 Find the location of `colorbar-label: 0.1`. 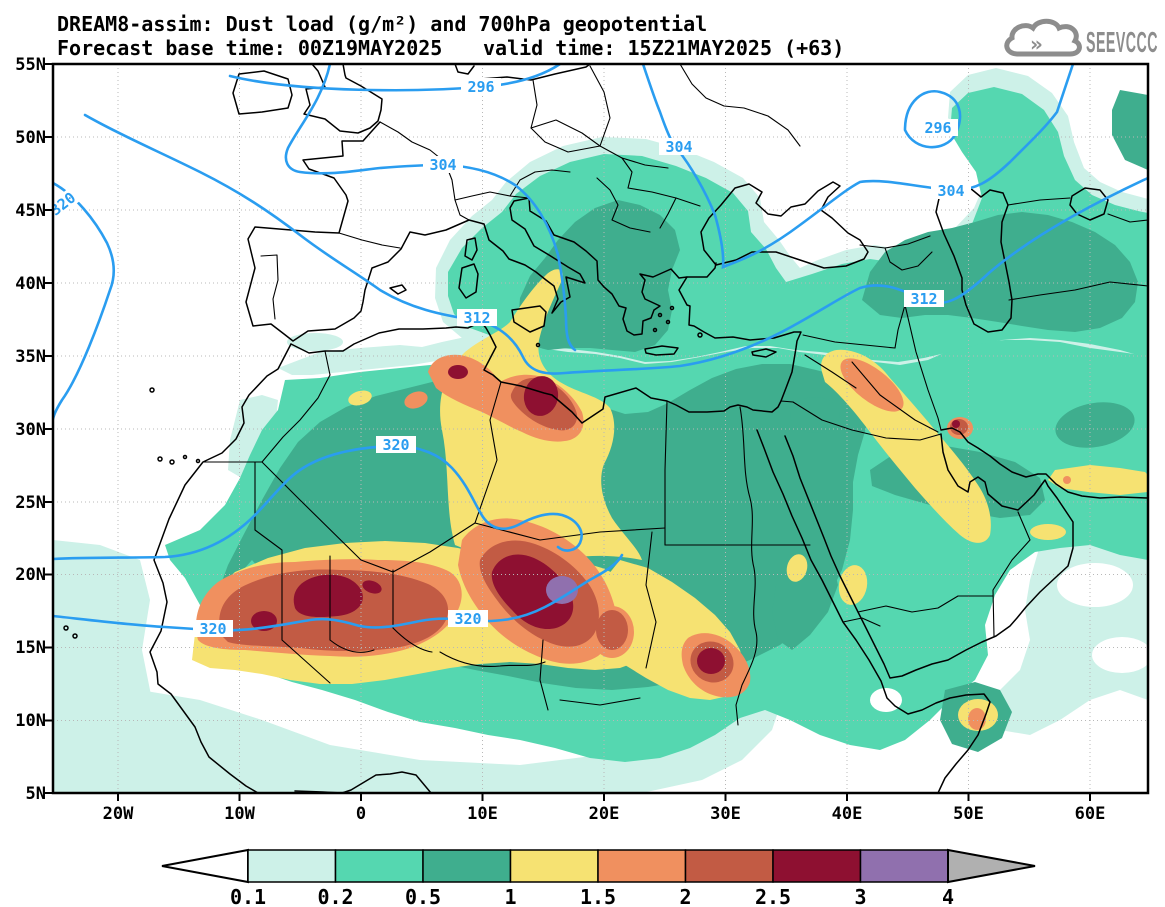

colorbar-label: 0.1 is located at coordinates (248, 896).